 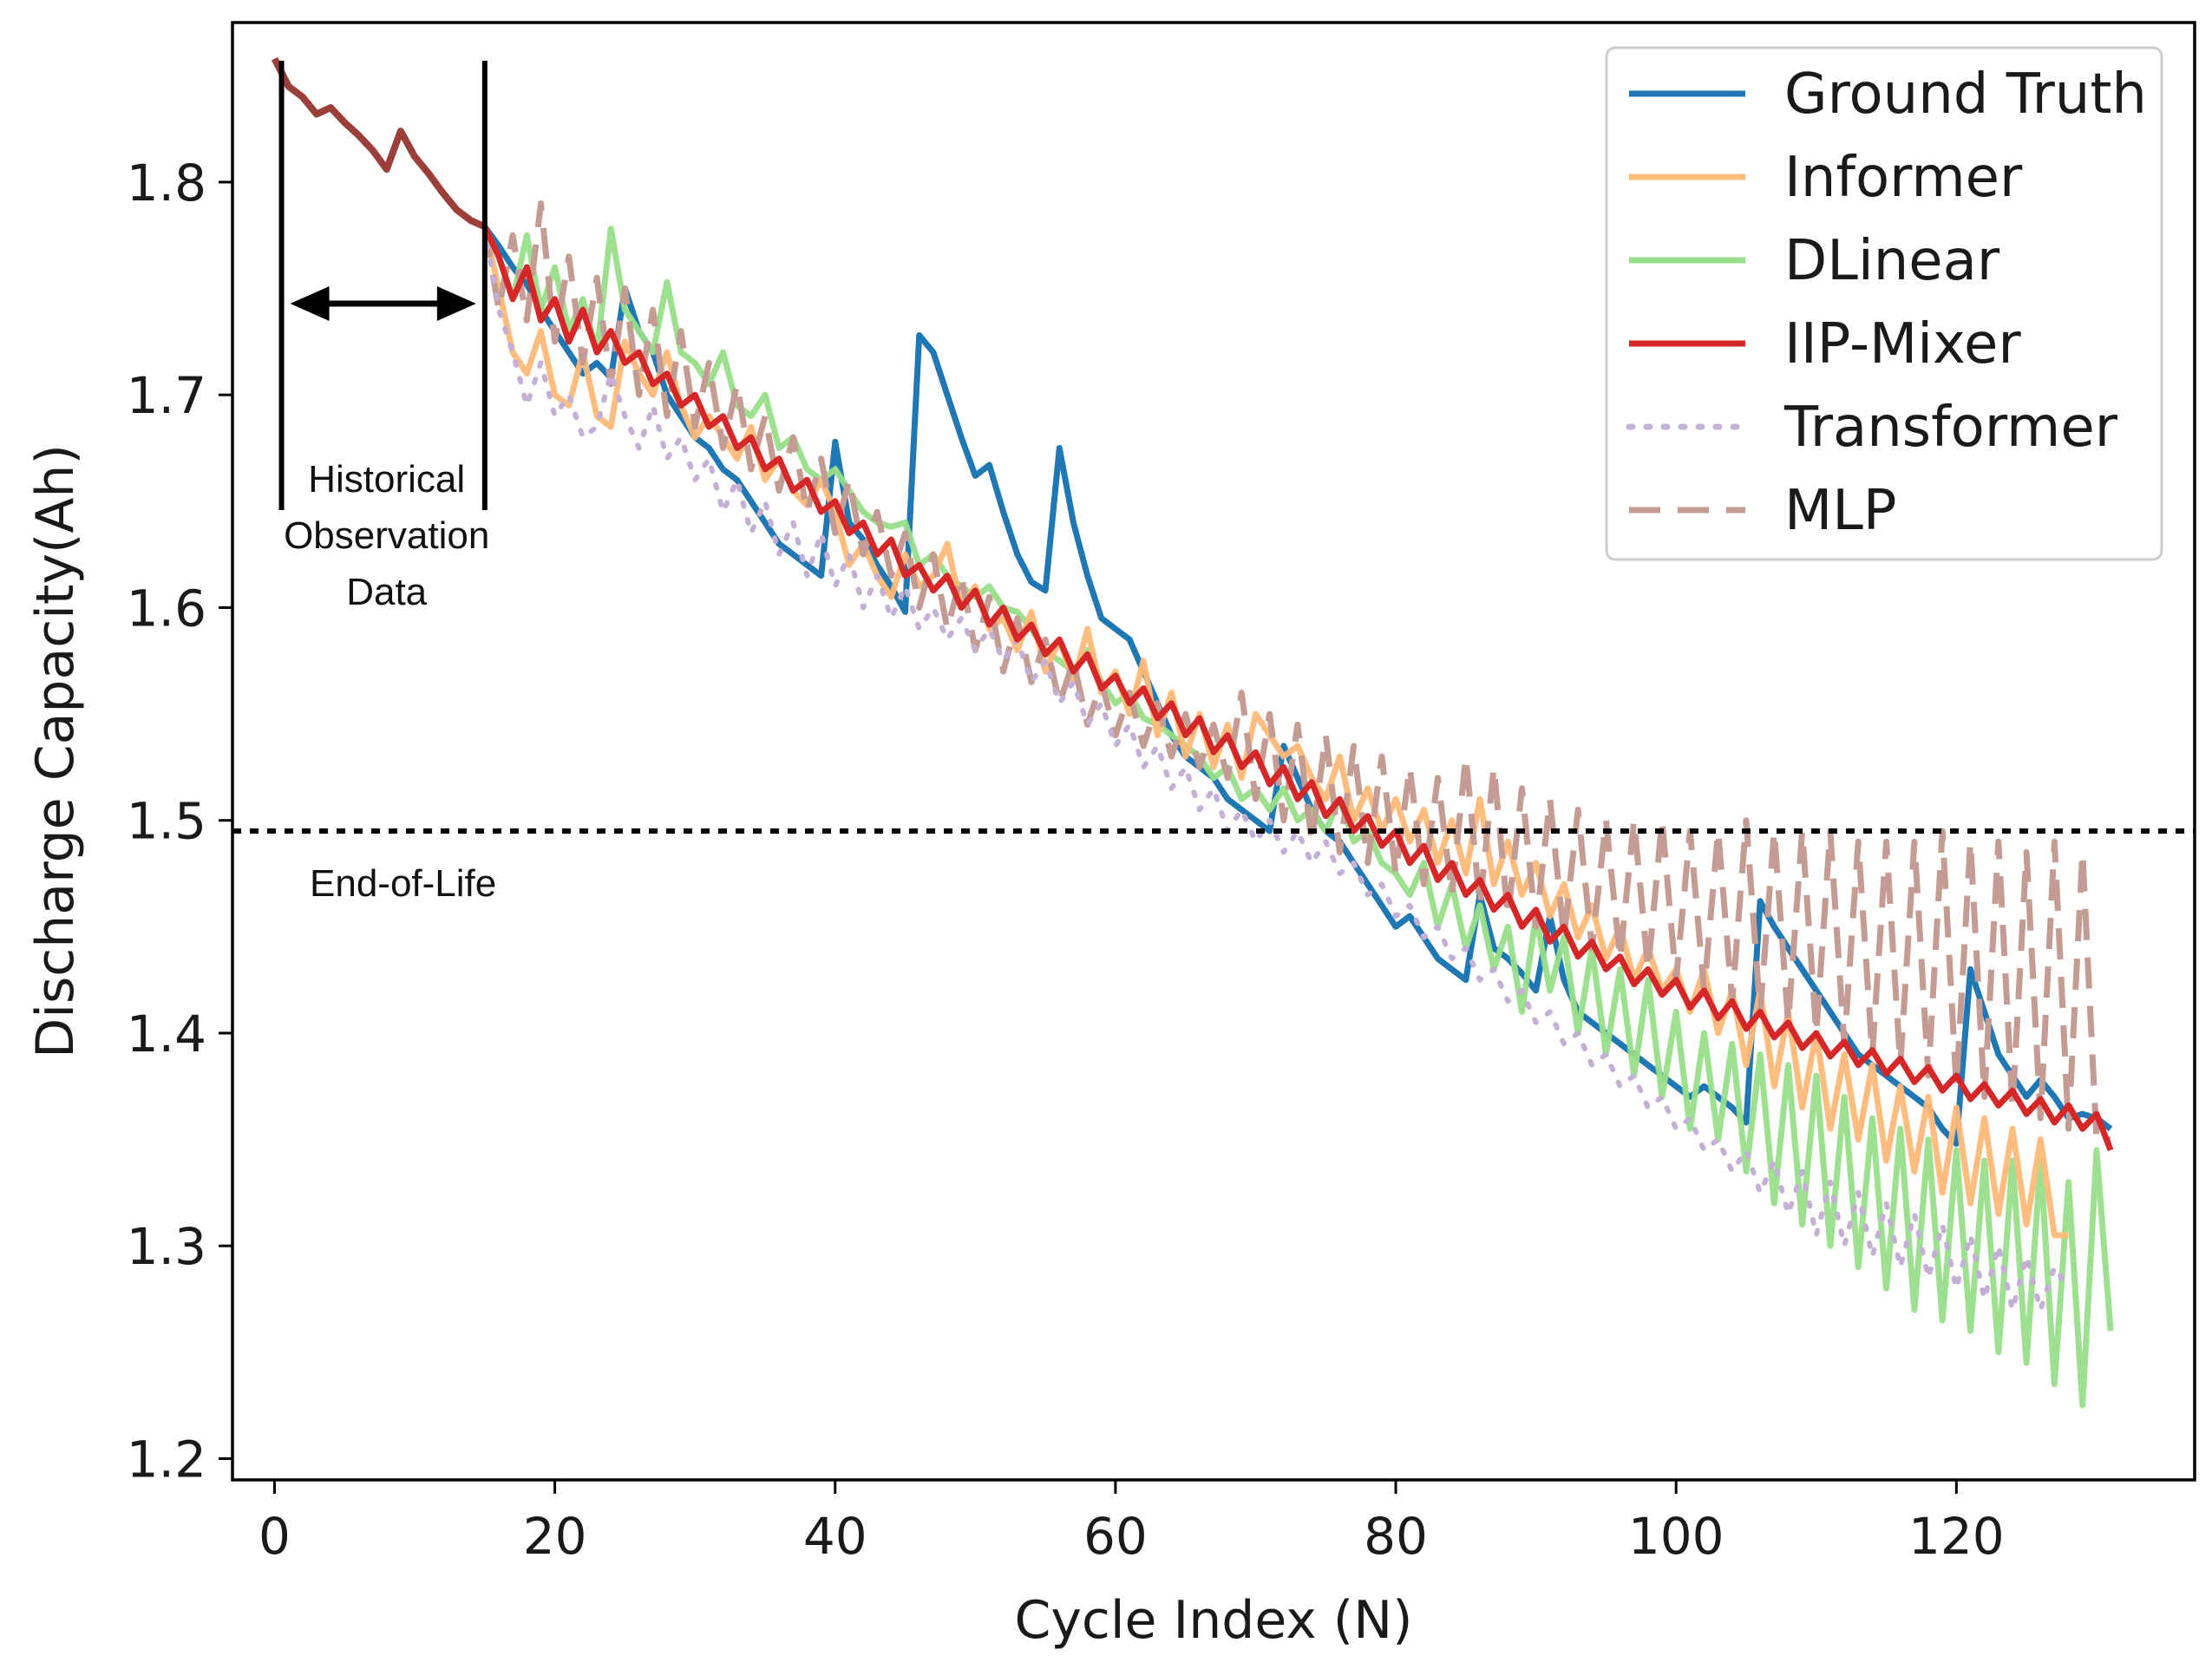 I want to click on history-arrow-right-head, so click(x=456, y=303).